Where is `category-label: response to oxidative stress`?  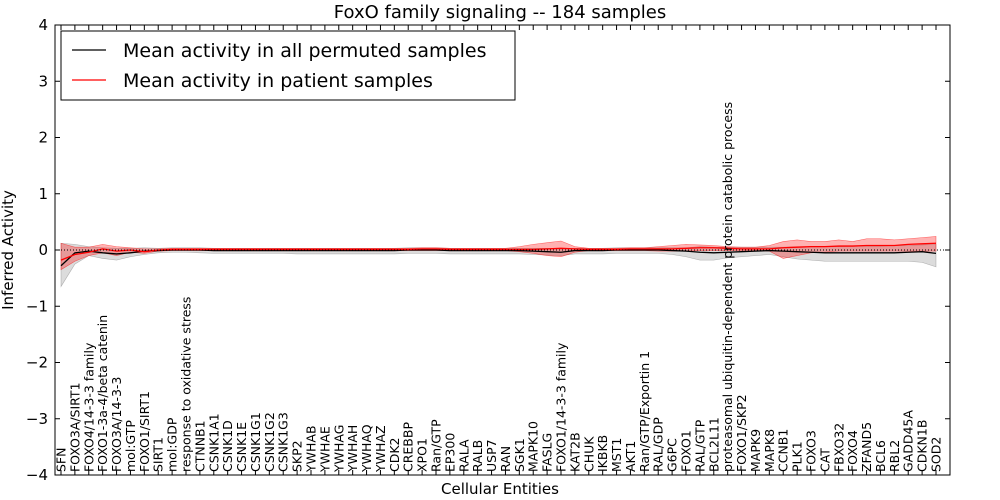 category-label: response to oxidative stress is located at coordinates (186, 384).